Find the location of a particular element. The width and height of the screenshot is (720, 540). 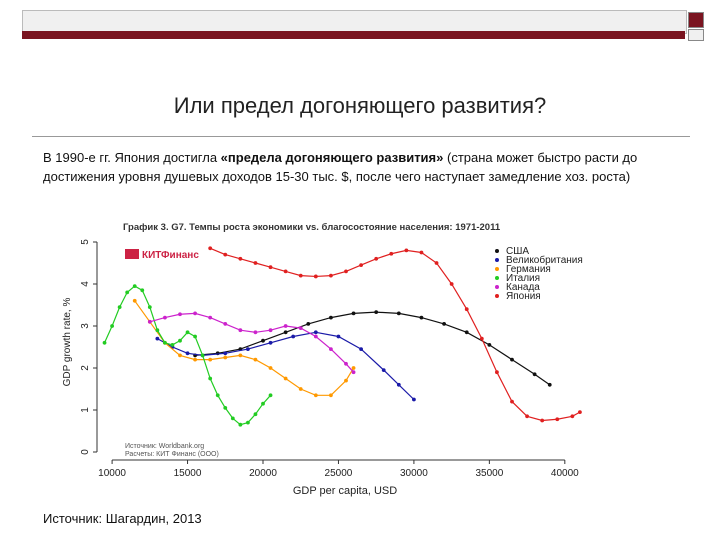

y-tick-label: 2 is located at coordinates (85, 368).